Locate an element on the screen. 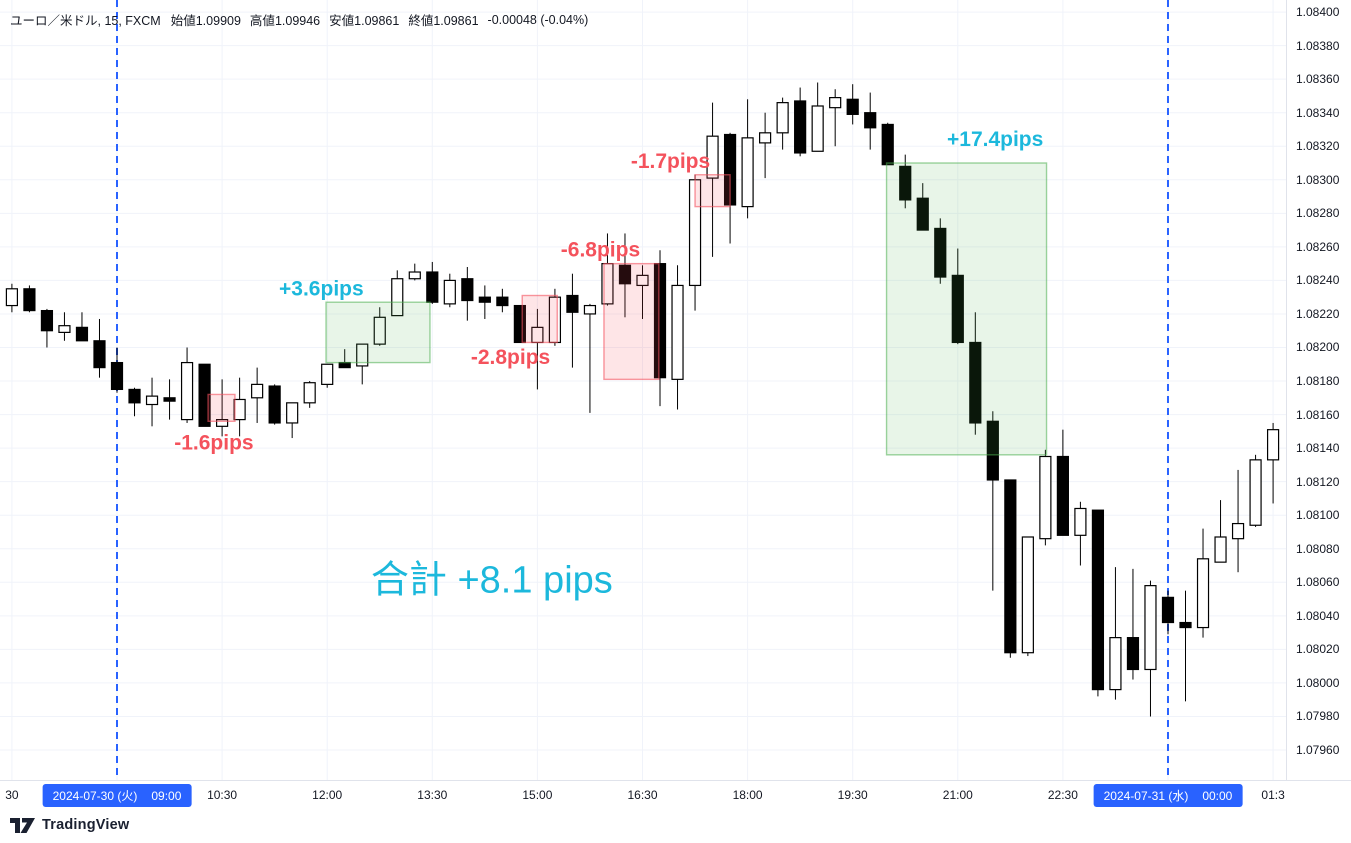 The image size is (1351, 843). symbol-title: ユーロ／米ドル, 15, FXCM is located at coordinates (85, 21).